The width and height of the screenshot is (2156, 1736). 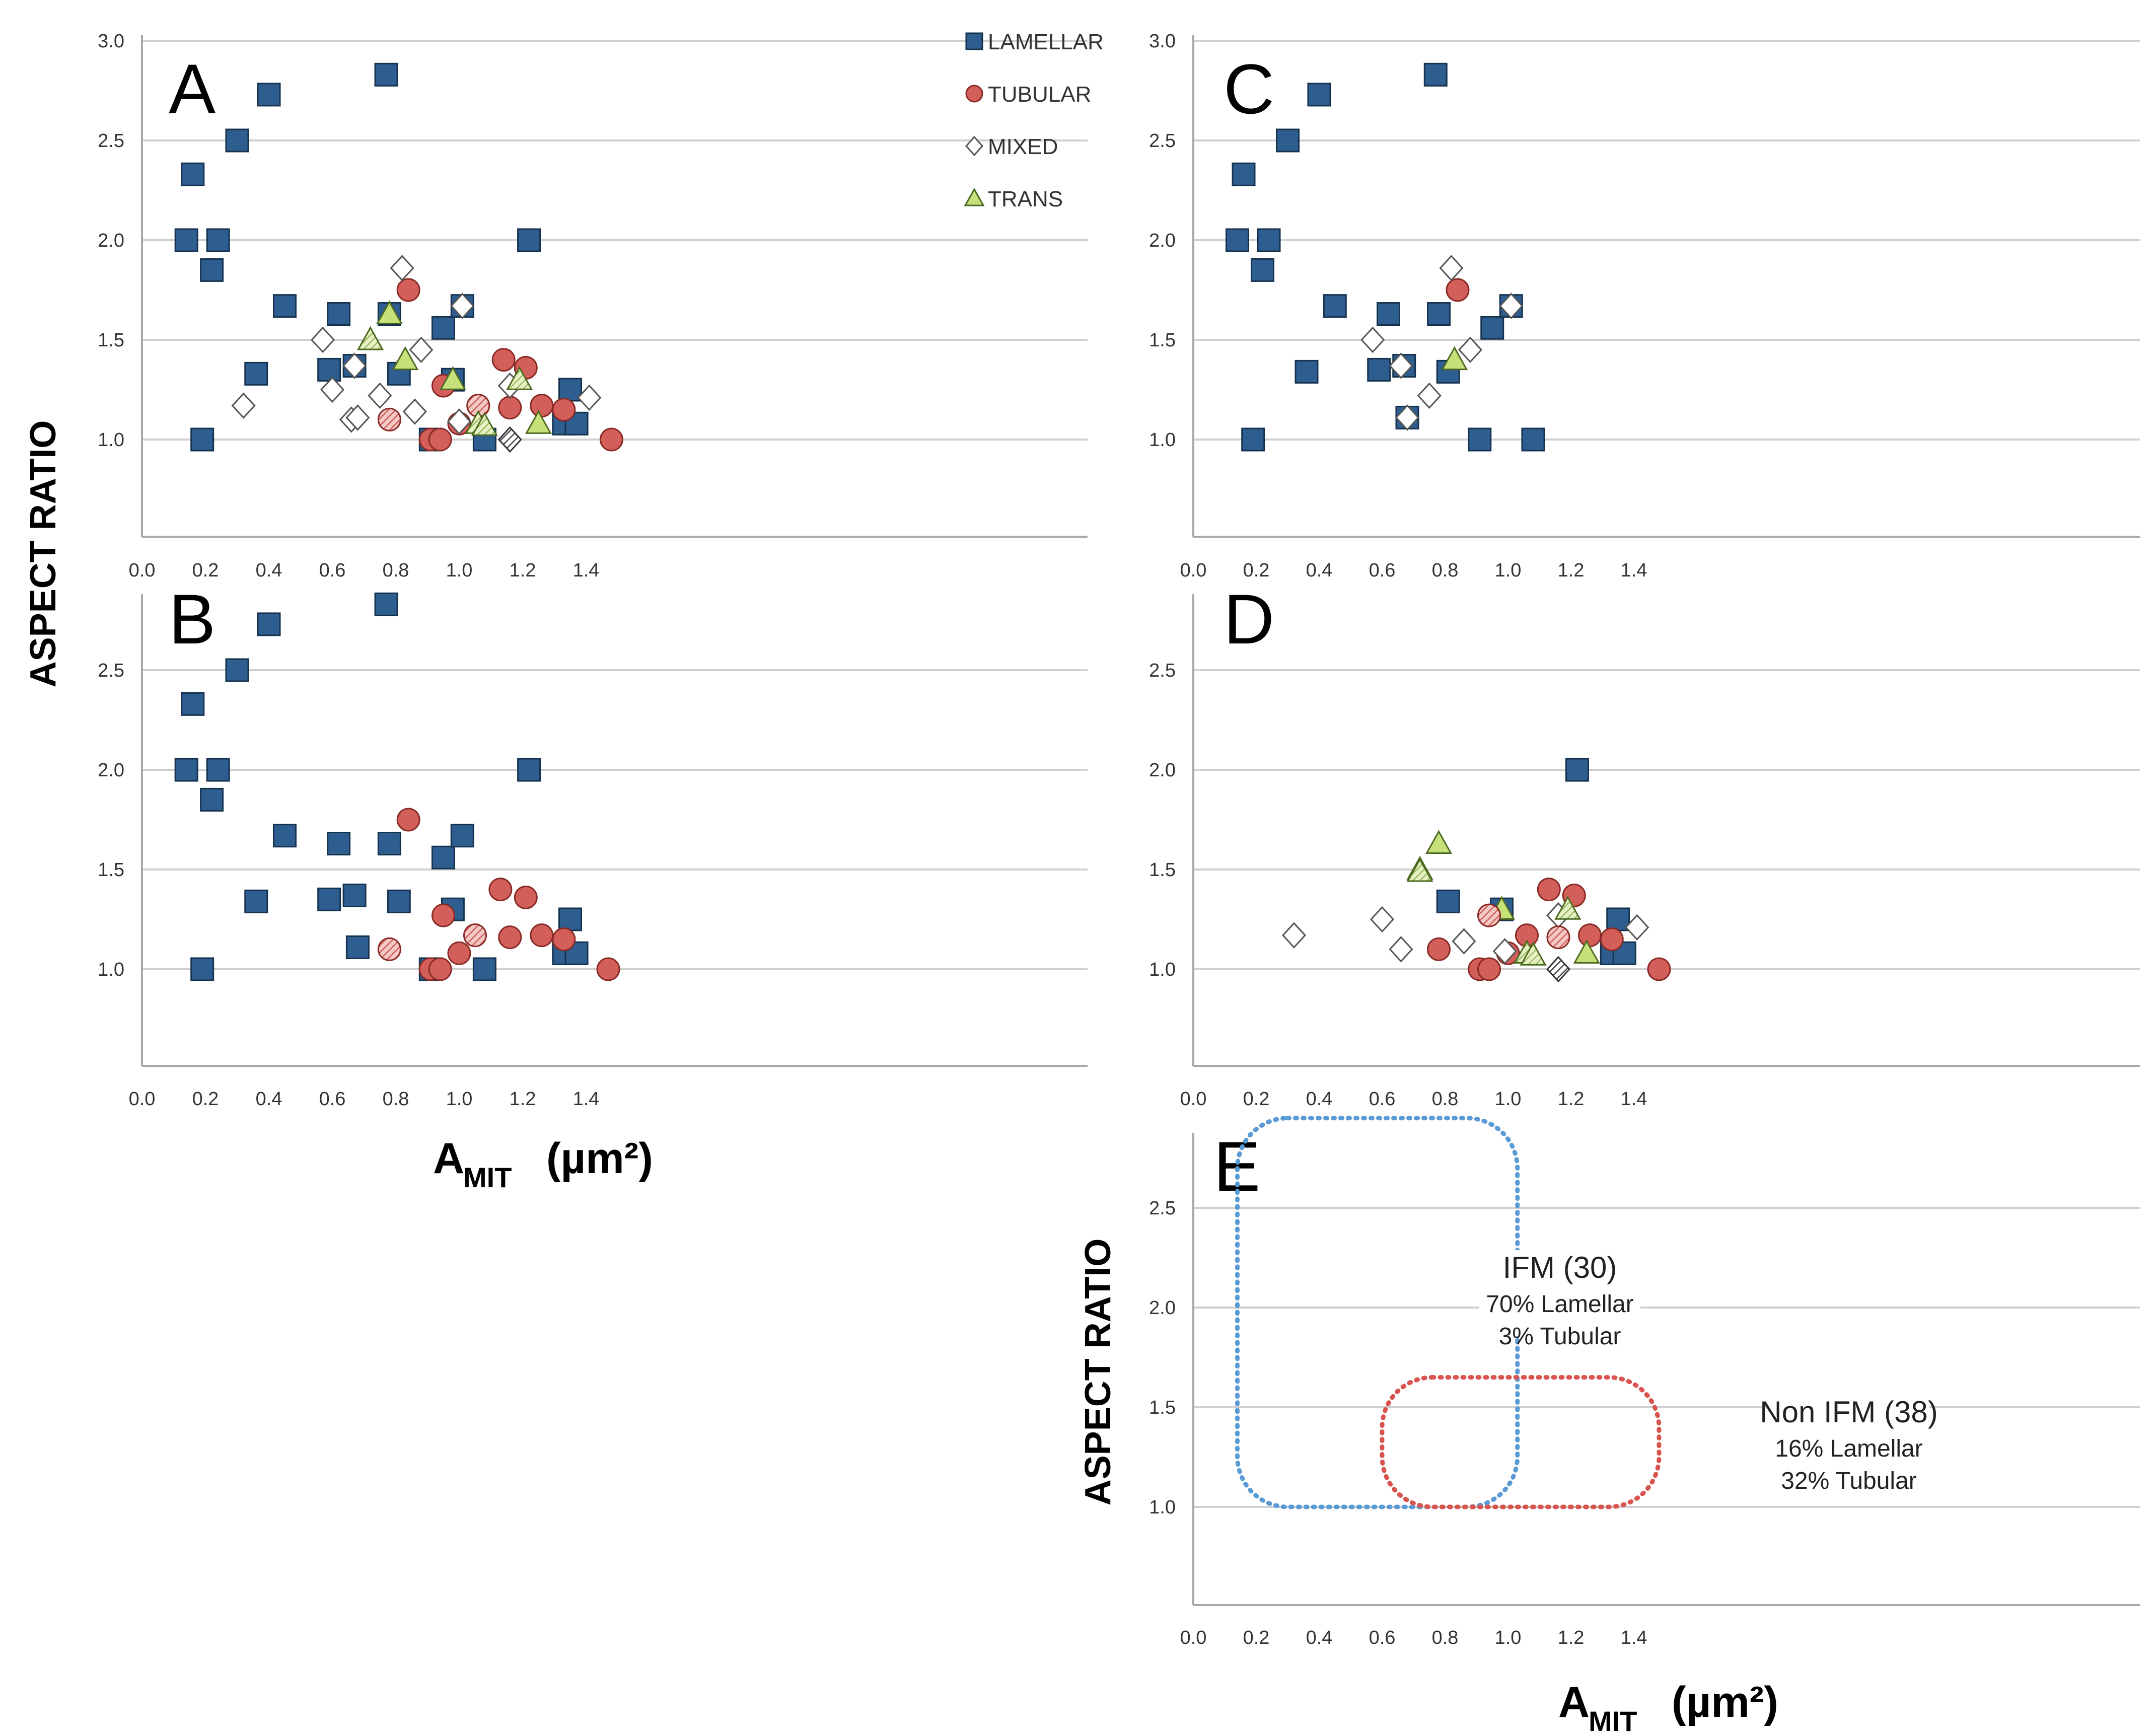 What do you see at coordinates (111, 440) in the screenshot?
I see `y-tick-label: 1.0` at bounding box center [111, 440].